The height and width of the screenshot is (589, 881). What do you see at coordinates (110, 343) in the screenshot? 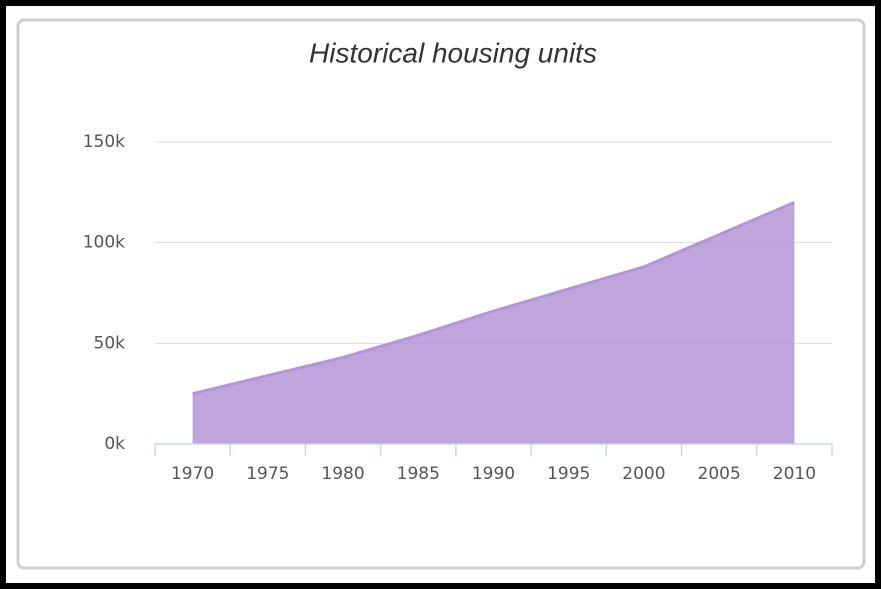
I see `y-tick-label: 50k` at bounding box center [110, 343].